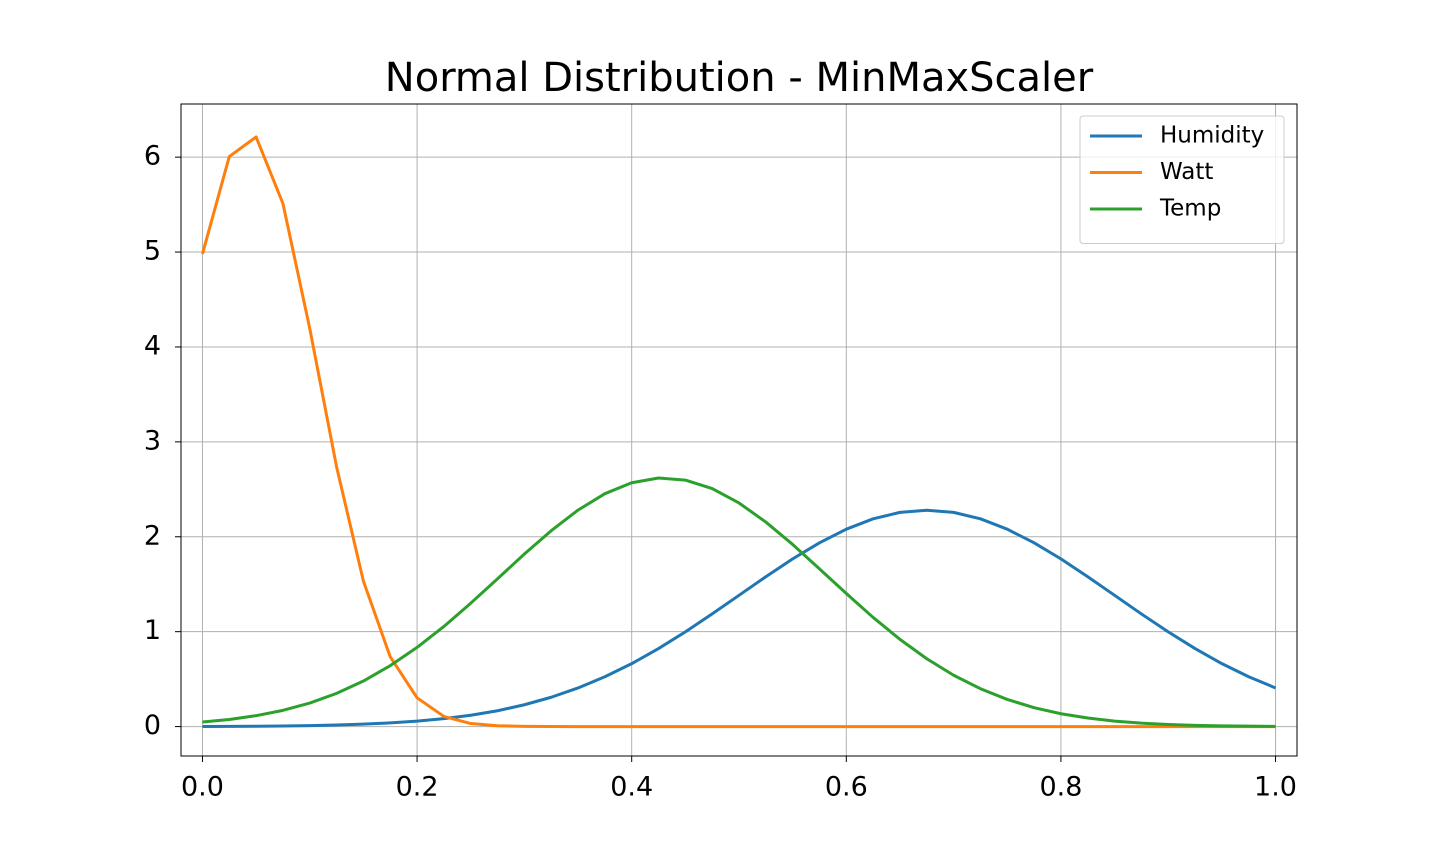  What do you see at coordinates (1275, 787) in the screenshot?
I see `x-tick-label: 1.0` at bounding box center [1275, 787].